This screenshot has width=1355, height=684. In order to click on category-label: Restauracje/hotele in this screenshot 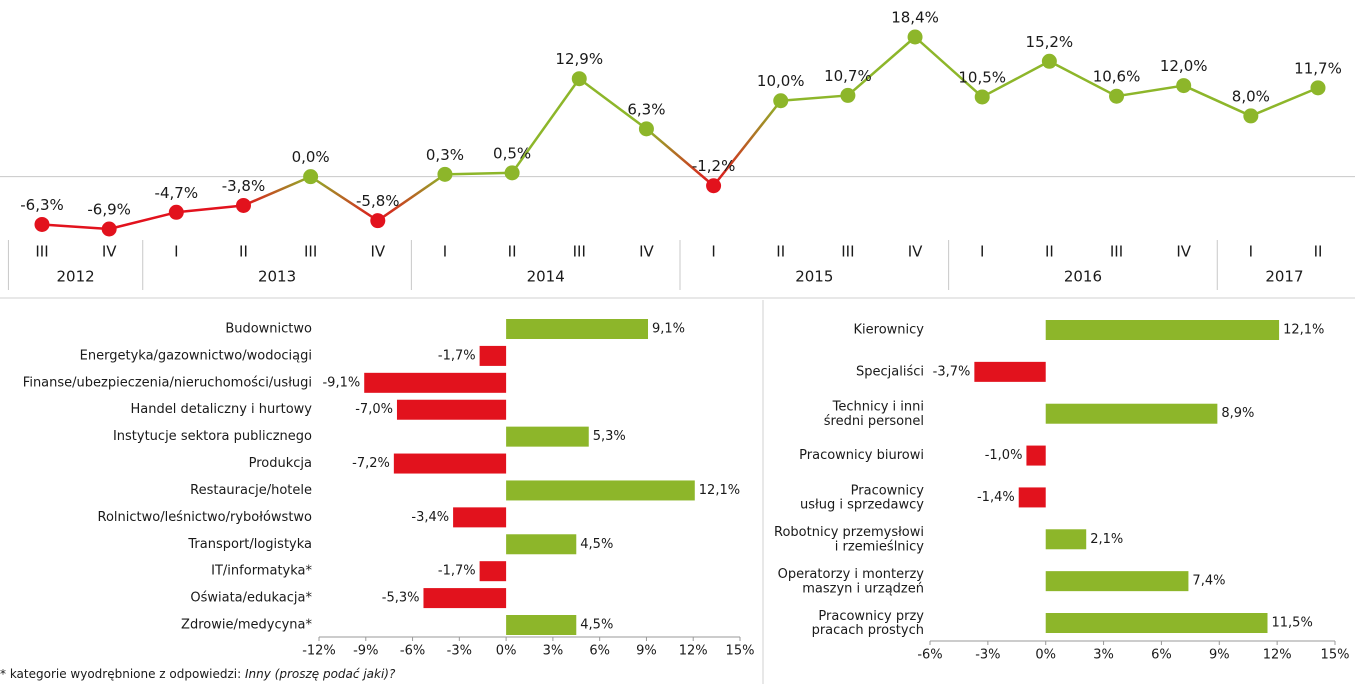, I will do `click(251, 490)`.